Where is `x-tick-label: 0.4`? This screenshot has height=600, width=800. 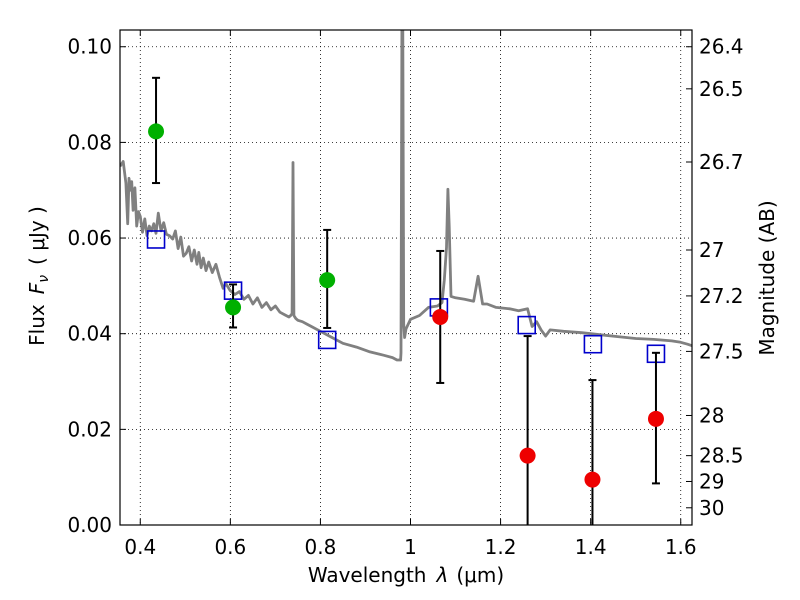
x-tick-label: 0.4 is located at coordinates (140, 547).